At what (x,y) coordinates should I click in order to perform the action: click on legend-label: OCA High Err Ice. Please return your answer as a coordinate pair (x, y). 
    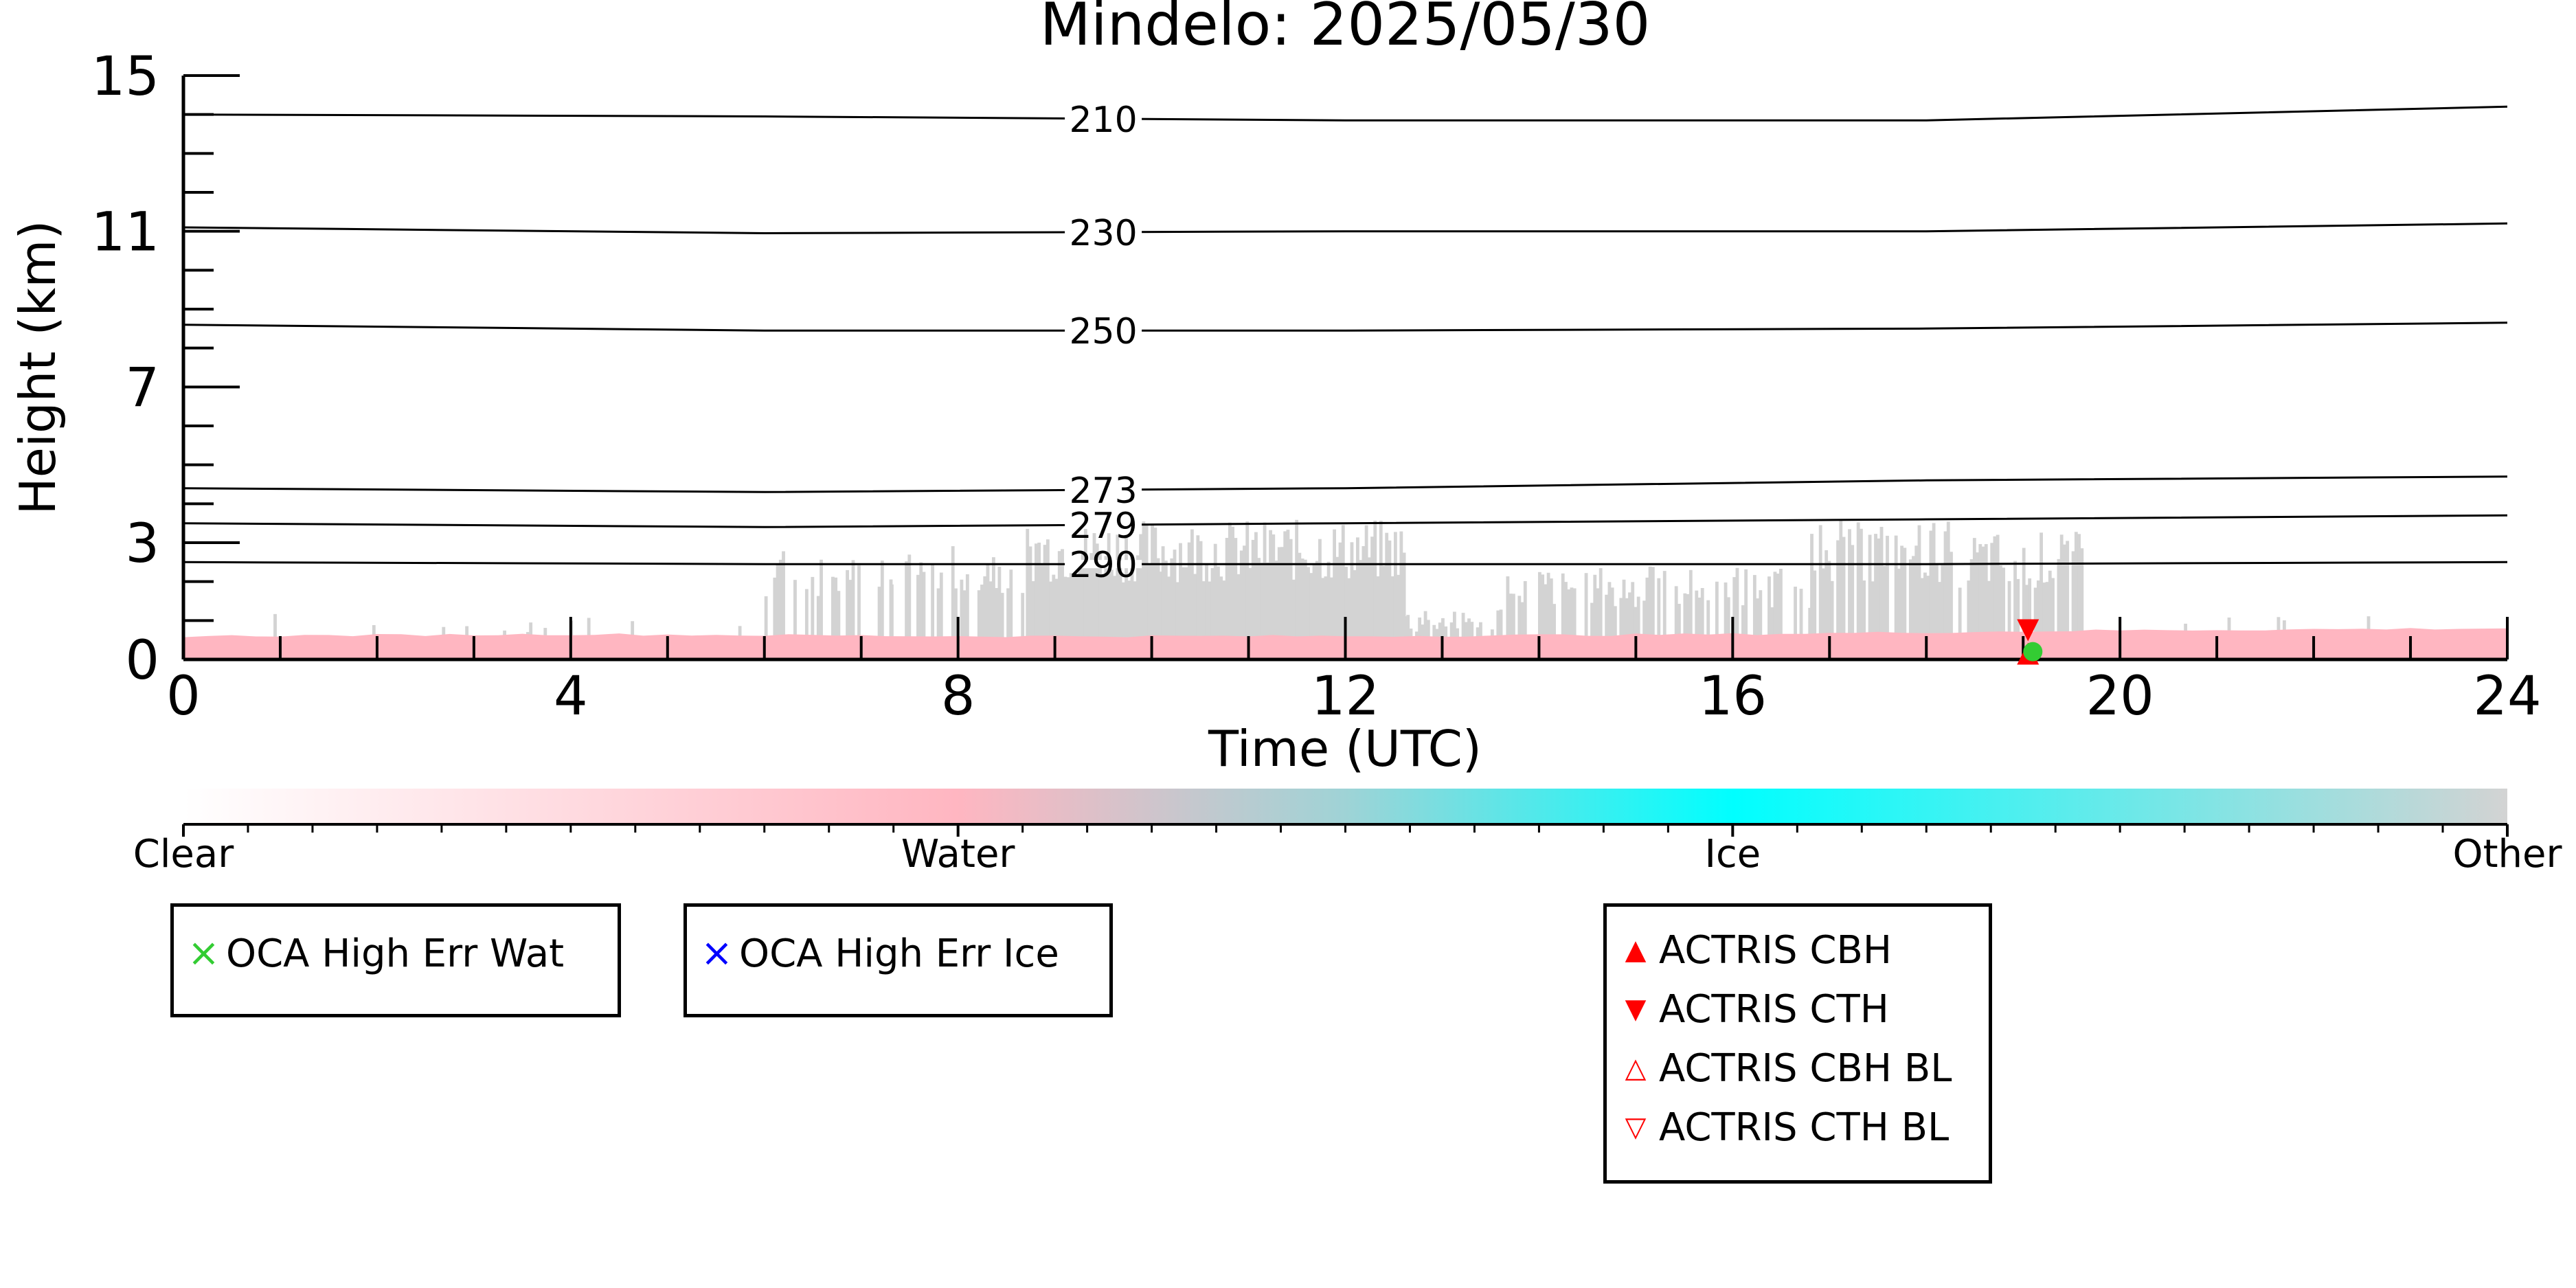
    Looking at the image, I should click on (899, 953).